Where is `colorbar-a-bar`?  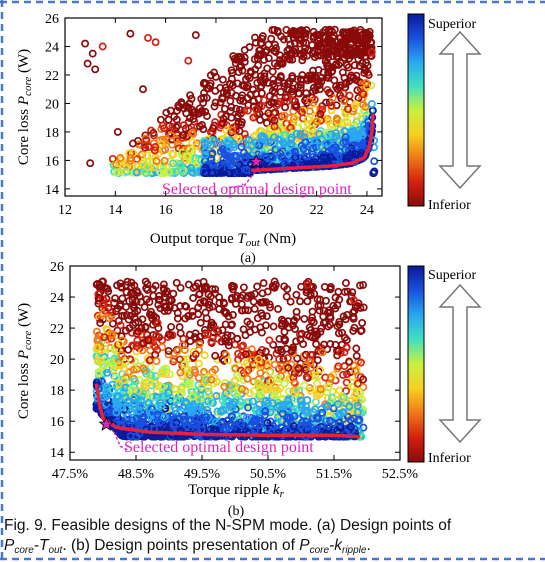
colorbar-a-bar is located at coordinates (416, 110).